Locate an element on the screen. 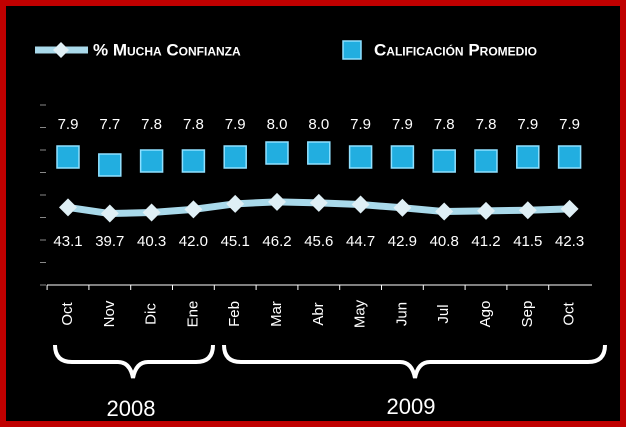  legend-label: % Mucha Confianza is located at coordinates (167, 49).